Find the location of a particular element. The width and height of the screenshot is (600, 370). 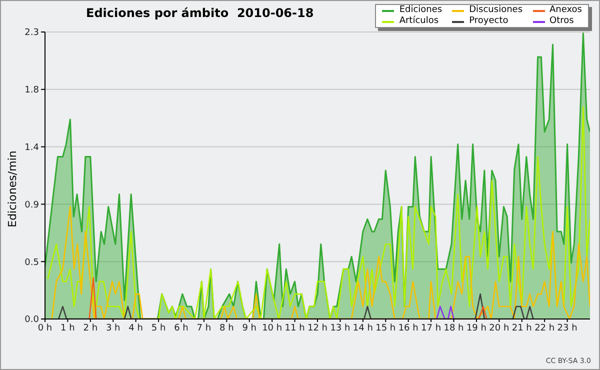

x-tick-label: 3 h is located at coordinates (113, 328).